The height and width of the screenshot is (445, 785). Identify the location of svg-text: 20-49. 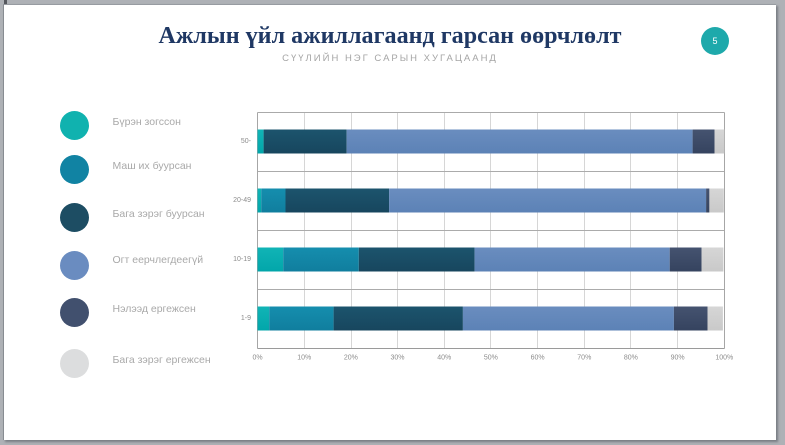
(242, 200).